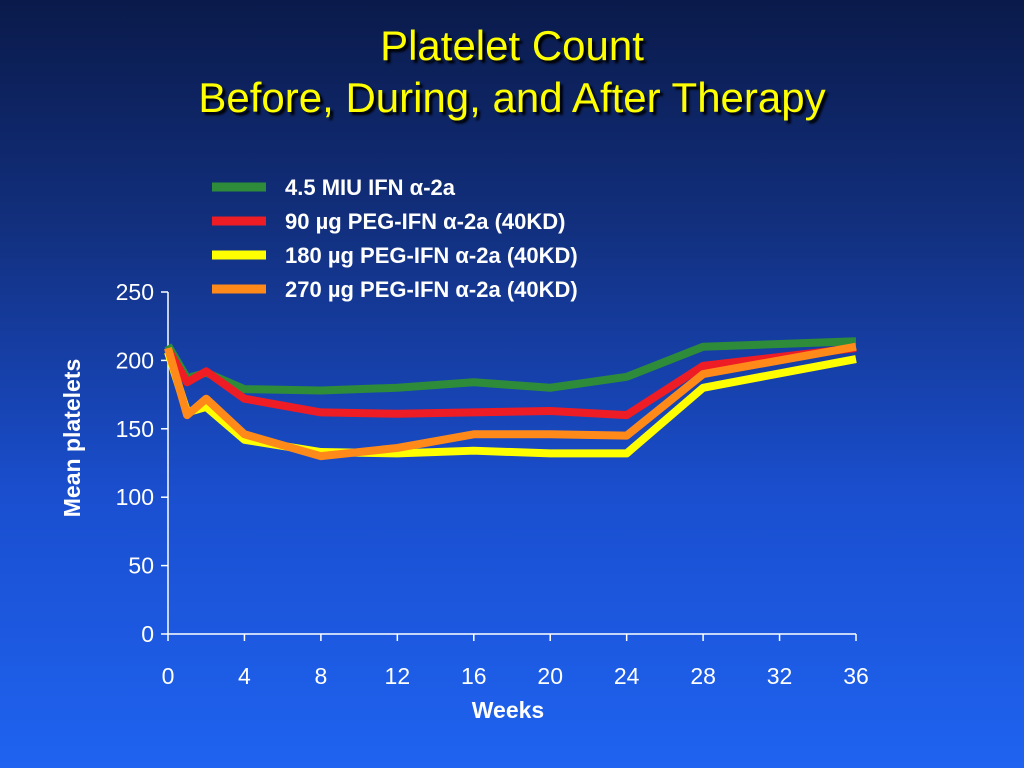 The height and width of the screenshot is (768, 1024). I want to click on x-tick-label: 20, so click(550, 676).